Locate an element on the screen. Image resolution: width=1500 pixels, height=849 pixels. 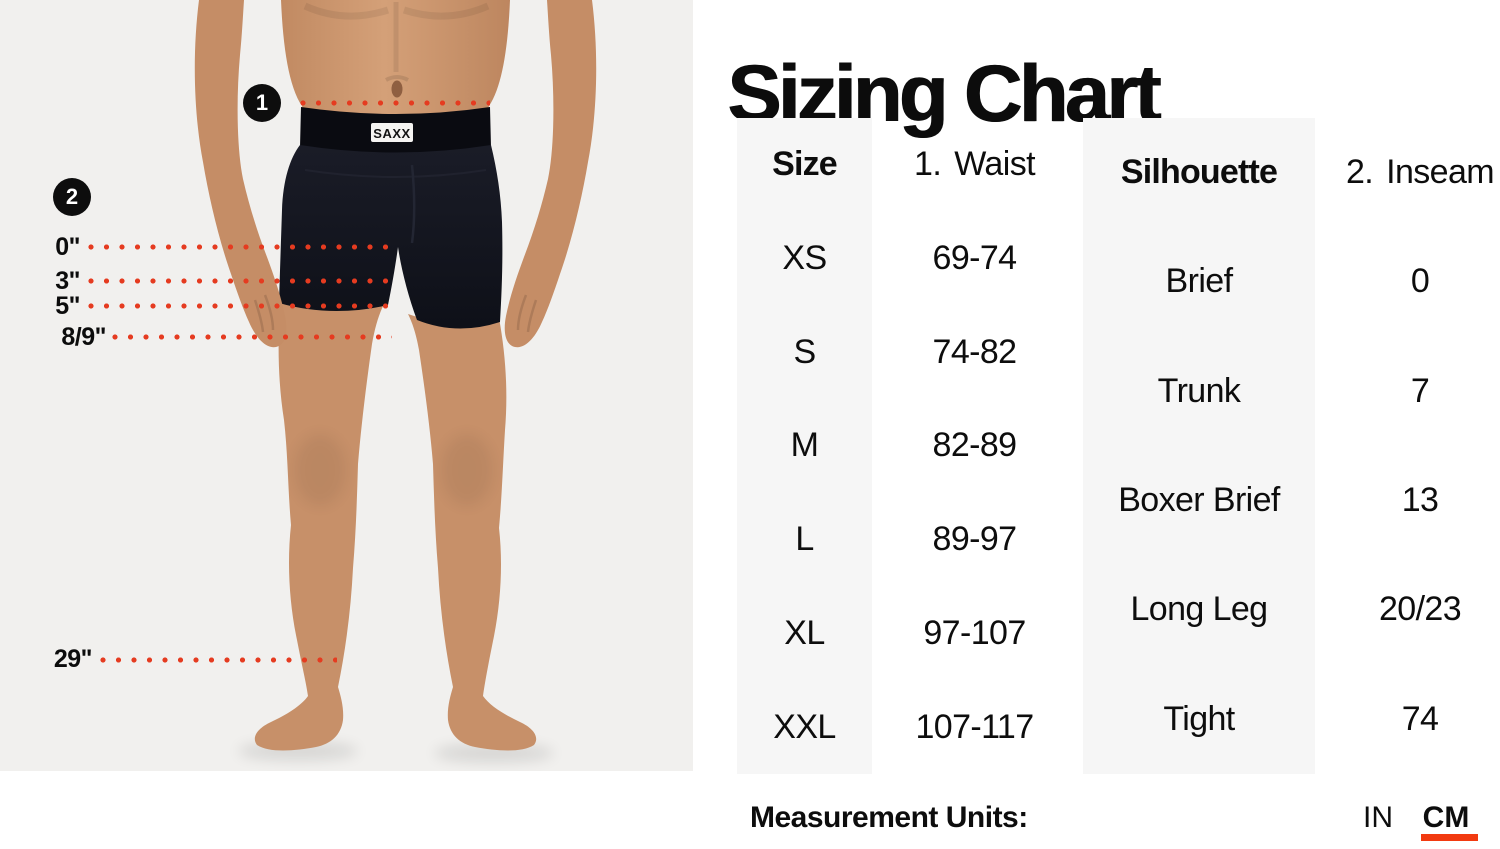
waist-header-text: Waist is located at coordinates (994, 164).